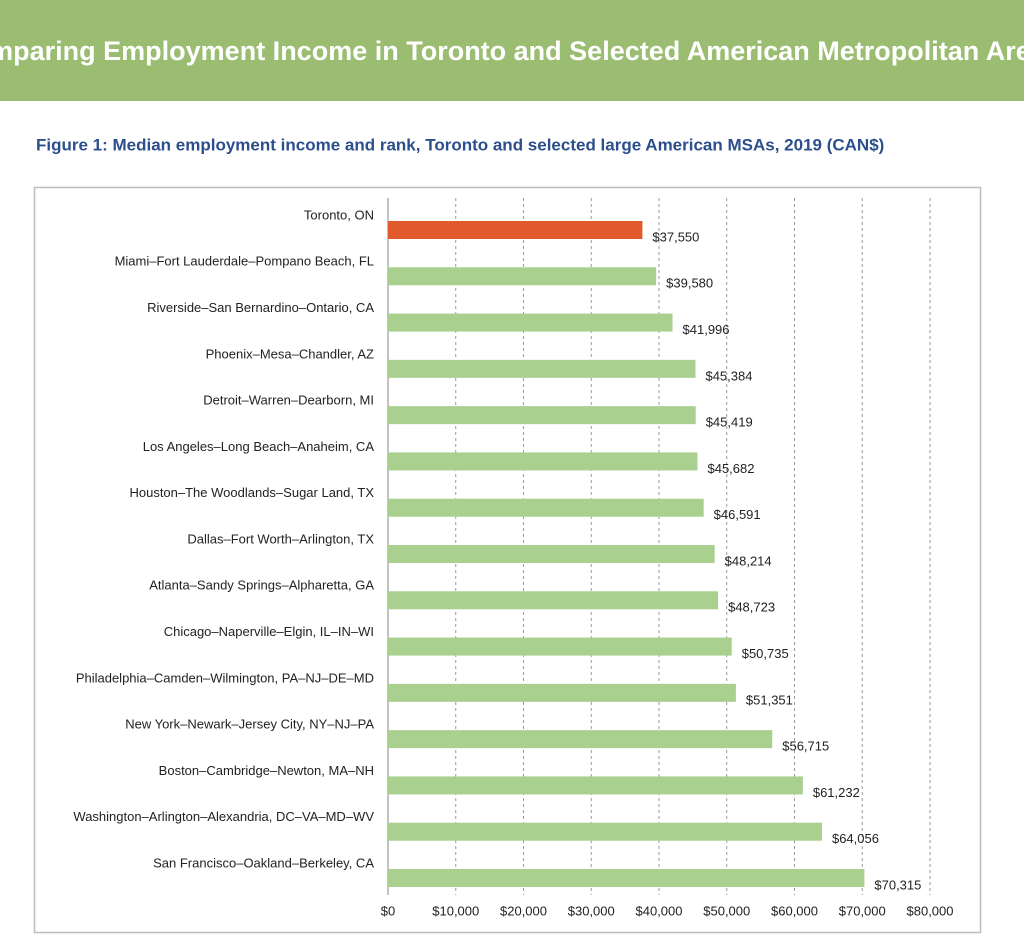 The image size is (1024, 952). What do you see at coordinates (730, 468) in the screenshot?
I see `value-label: $45,682` at bounding box center [730, 468].